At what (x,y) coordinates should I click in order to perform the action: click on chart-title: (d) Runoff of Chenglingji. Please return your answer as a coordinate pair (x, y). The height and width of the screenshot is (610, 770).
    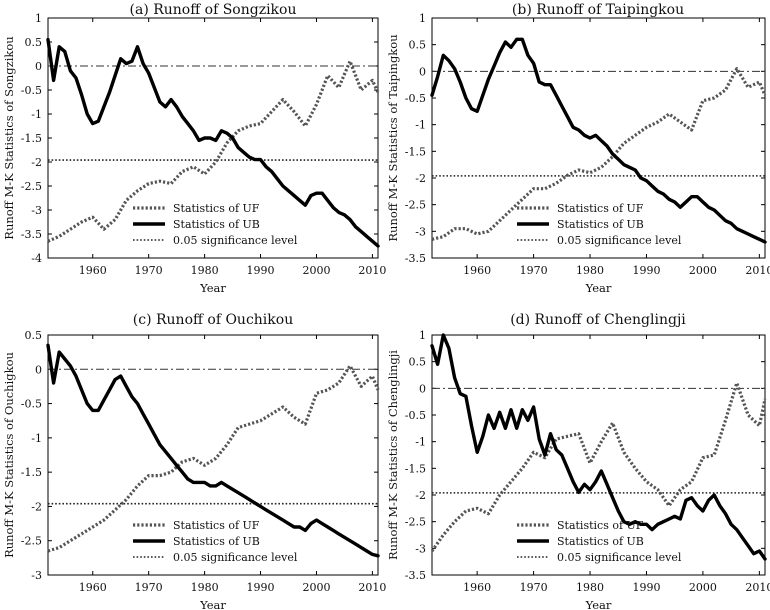
    Looking at the image, I should click on (598, 320).